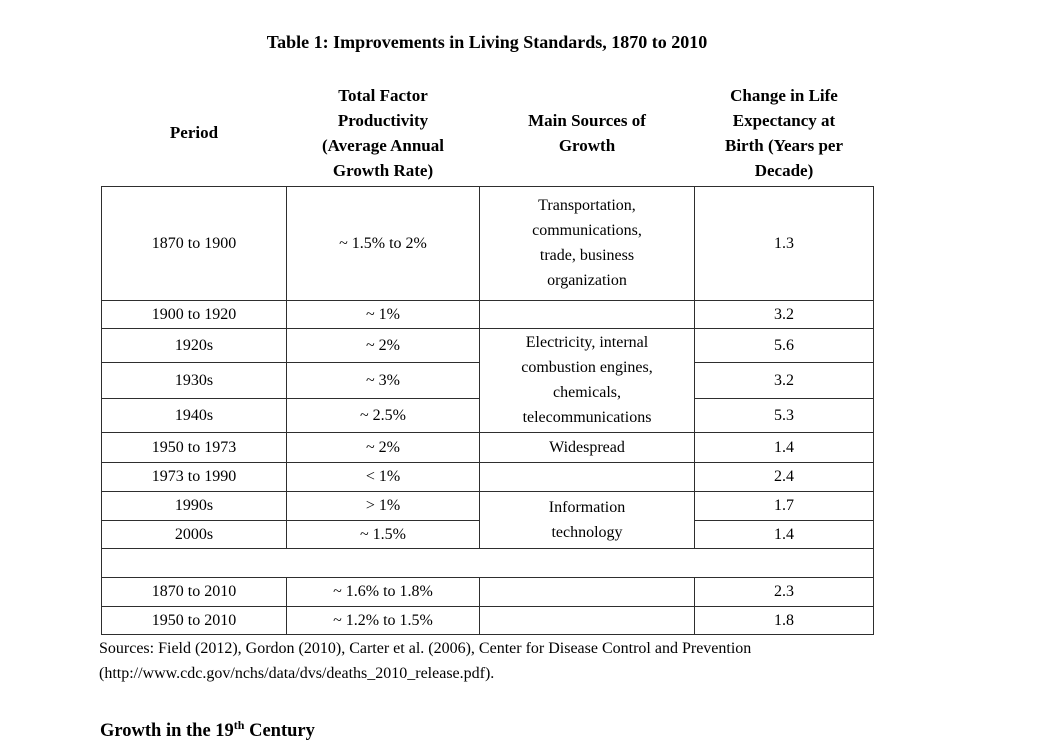 The width and height of the screenshot is (1043, 740). Describe the element at coordinates (383, 243) in the screenshot. I see `cell-tfp: ~ 1.5% to 2%` at that location.